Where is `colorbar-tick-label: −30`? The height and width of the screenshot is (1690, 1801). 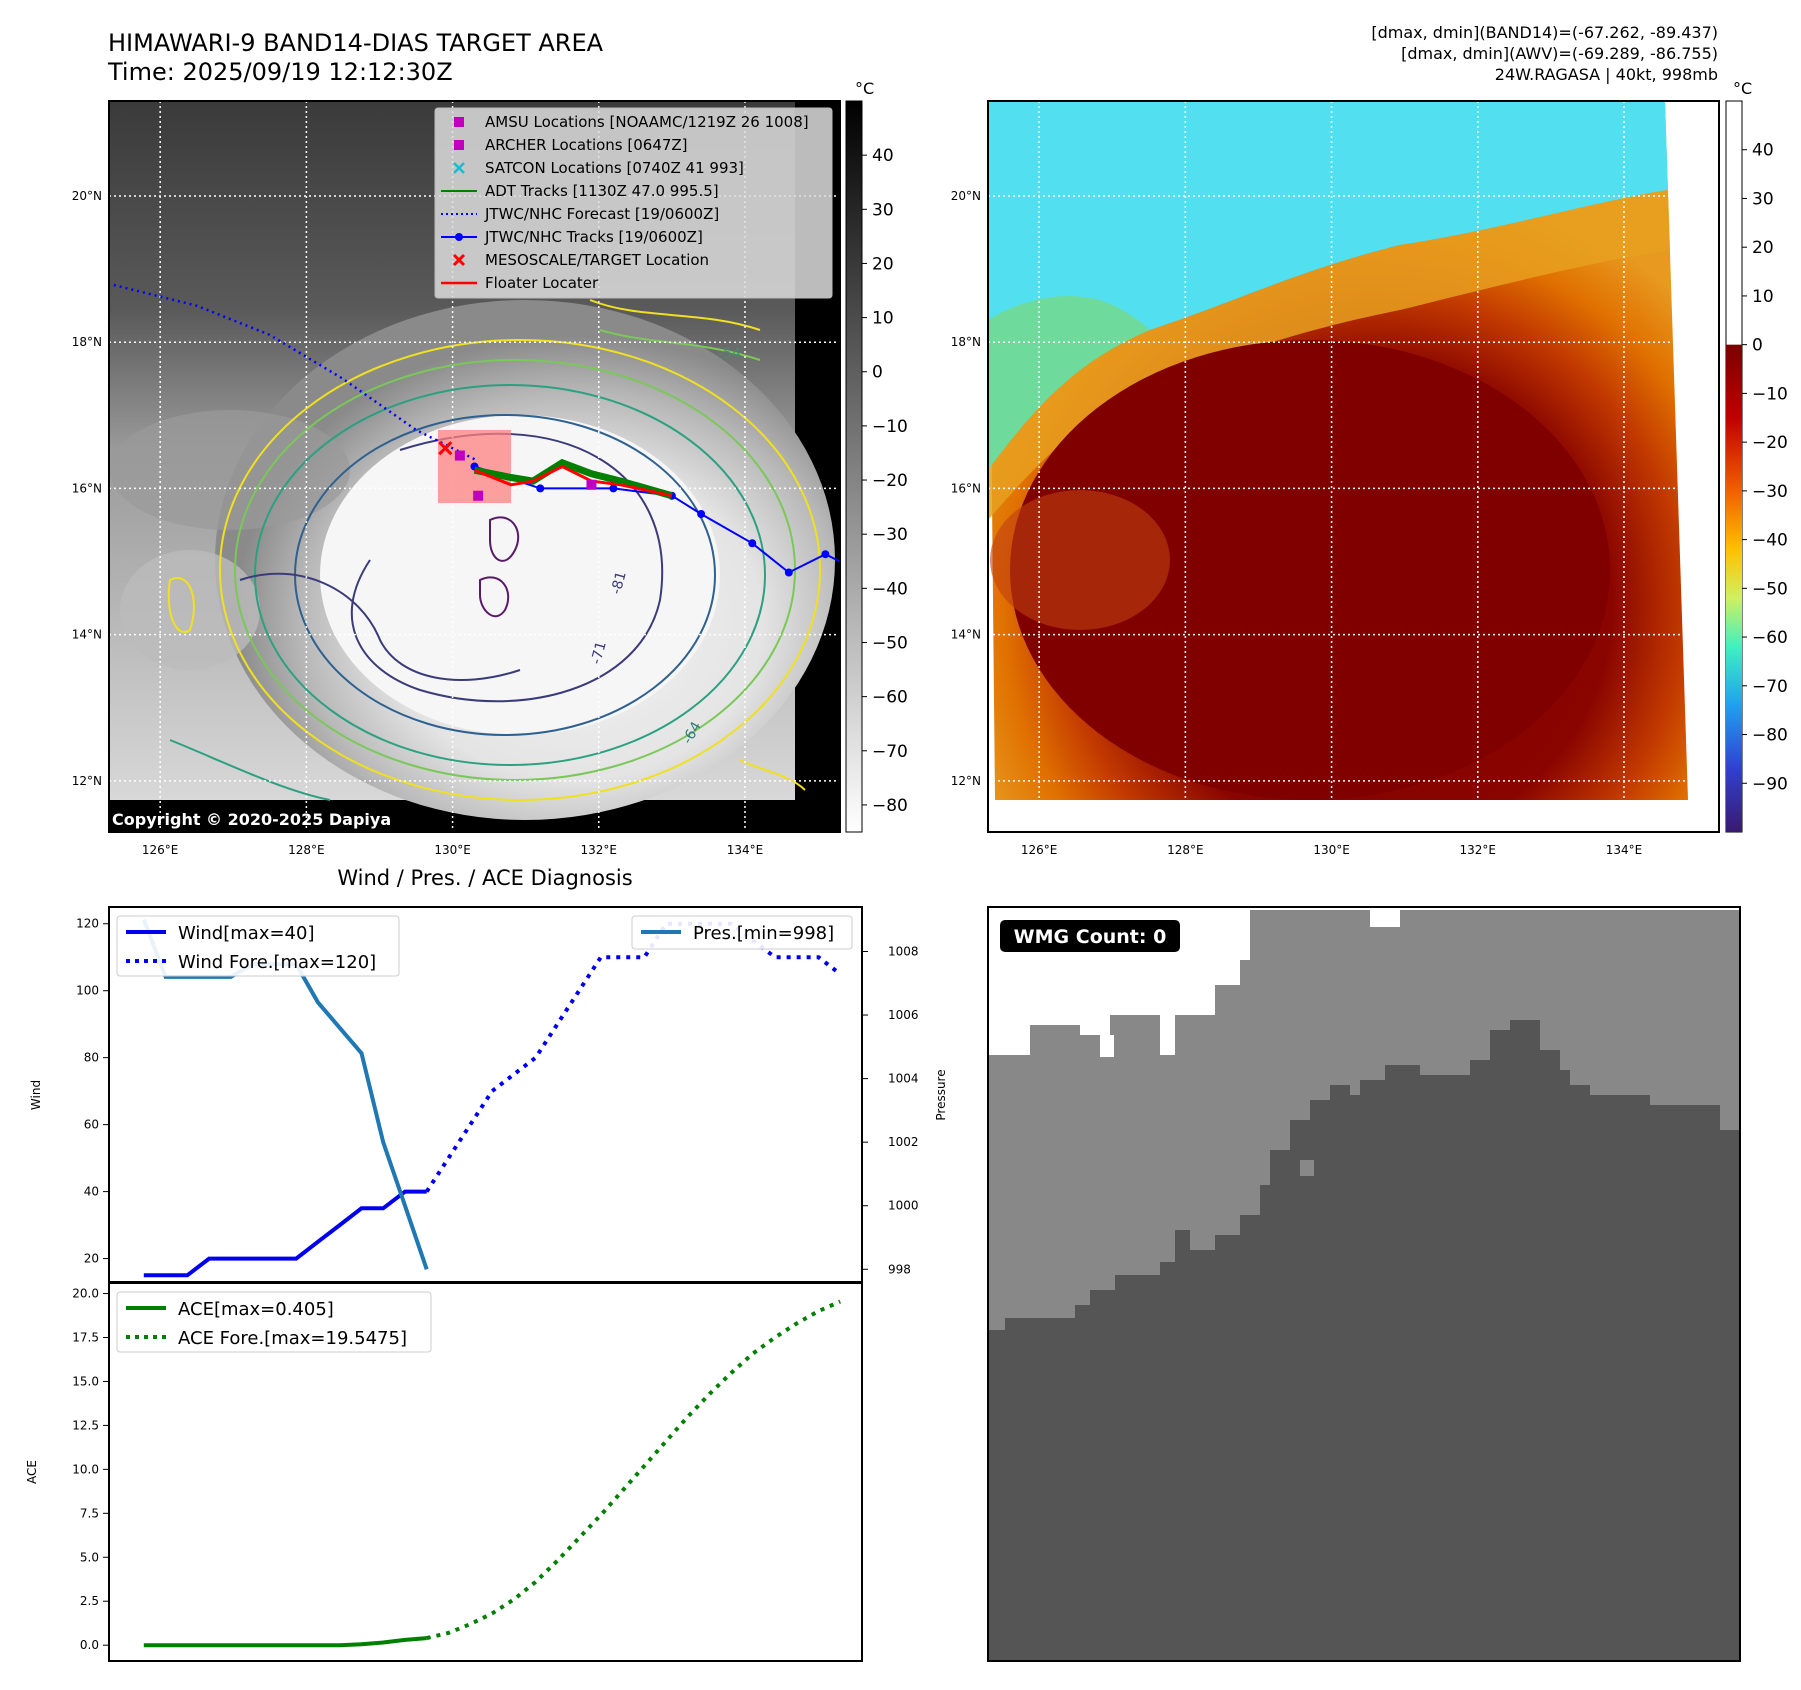
colorbar-tick-label: −30 is located at coordinates (890, 535).